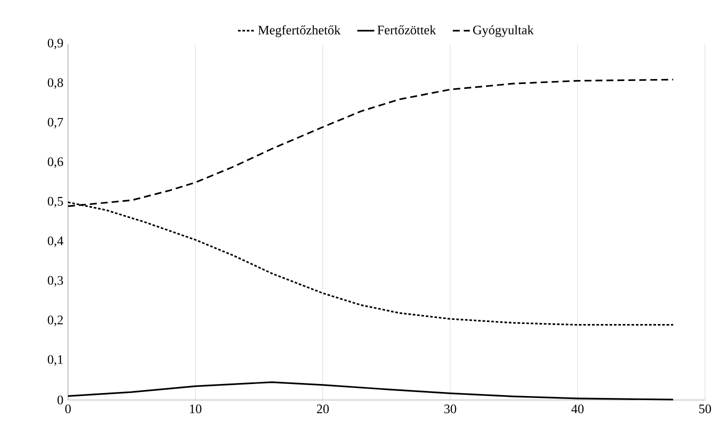  I want to click on y-tick-label: 0,4, so click(56, 242).